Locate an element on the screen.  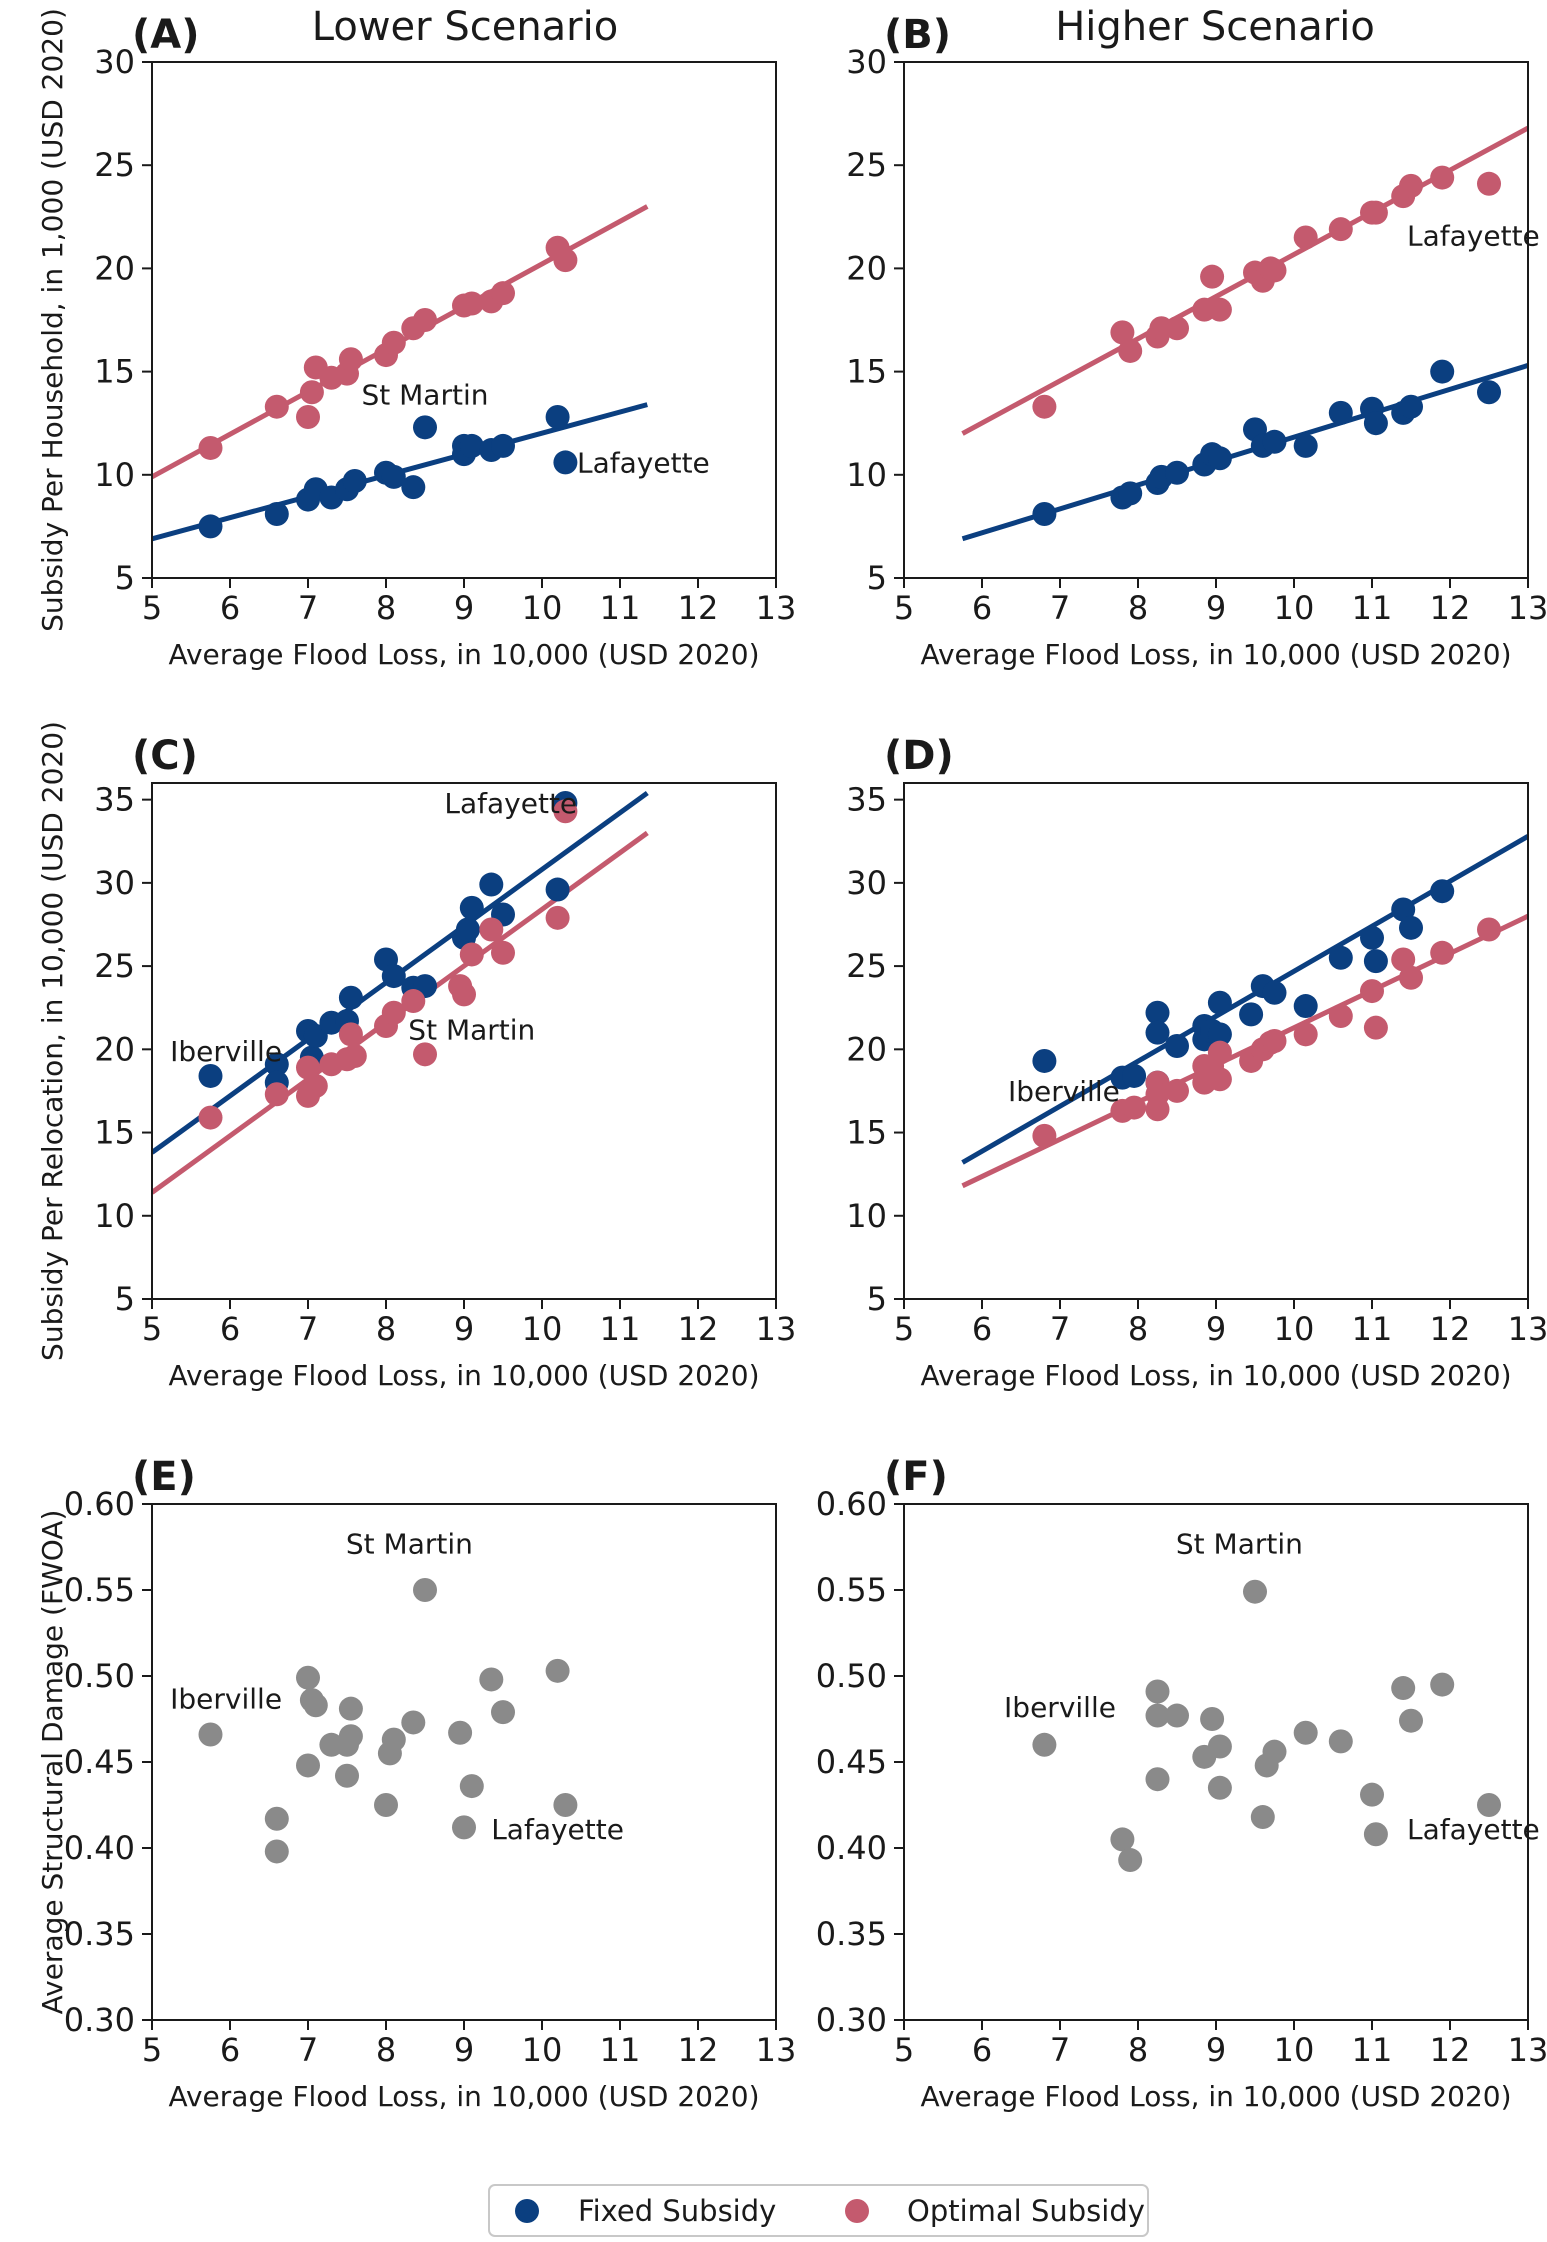
panel-label: (F) is located at coordinates (916, 1477).